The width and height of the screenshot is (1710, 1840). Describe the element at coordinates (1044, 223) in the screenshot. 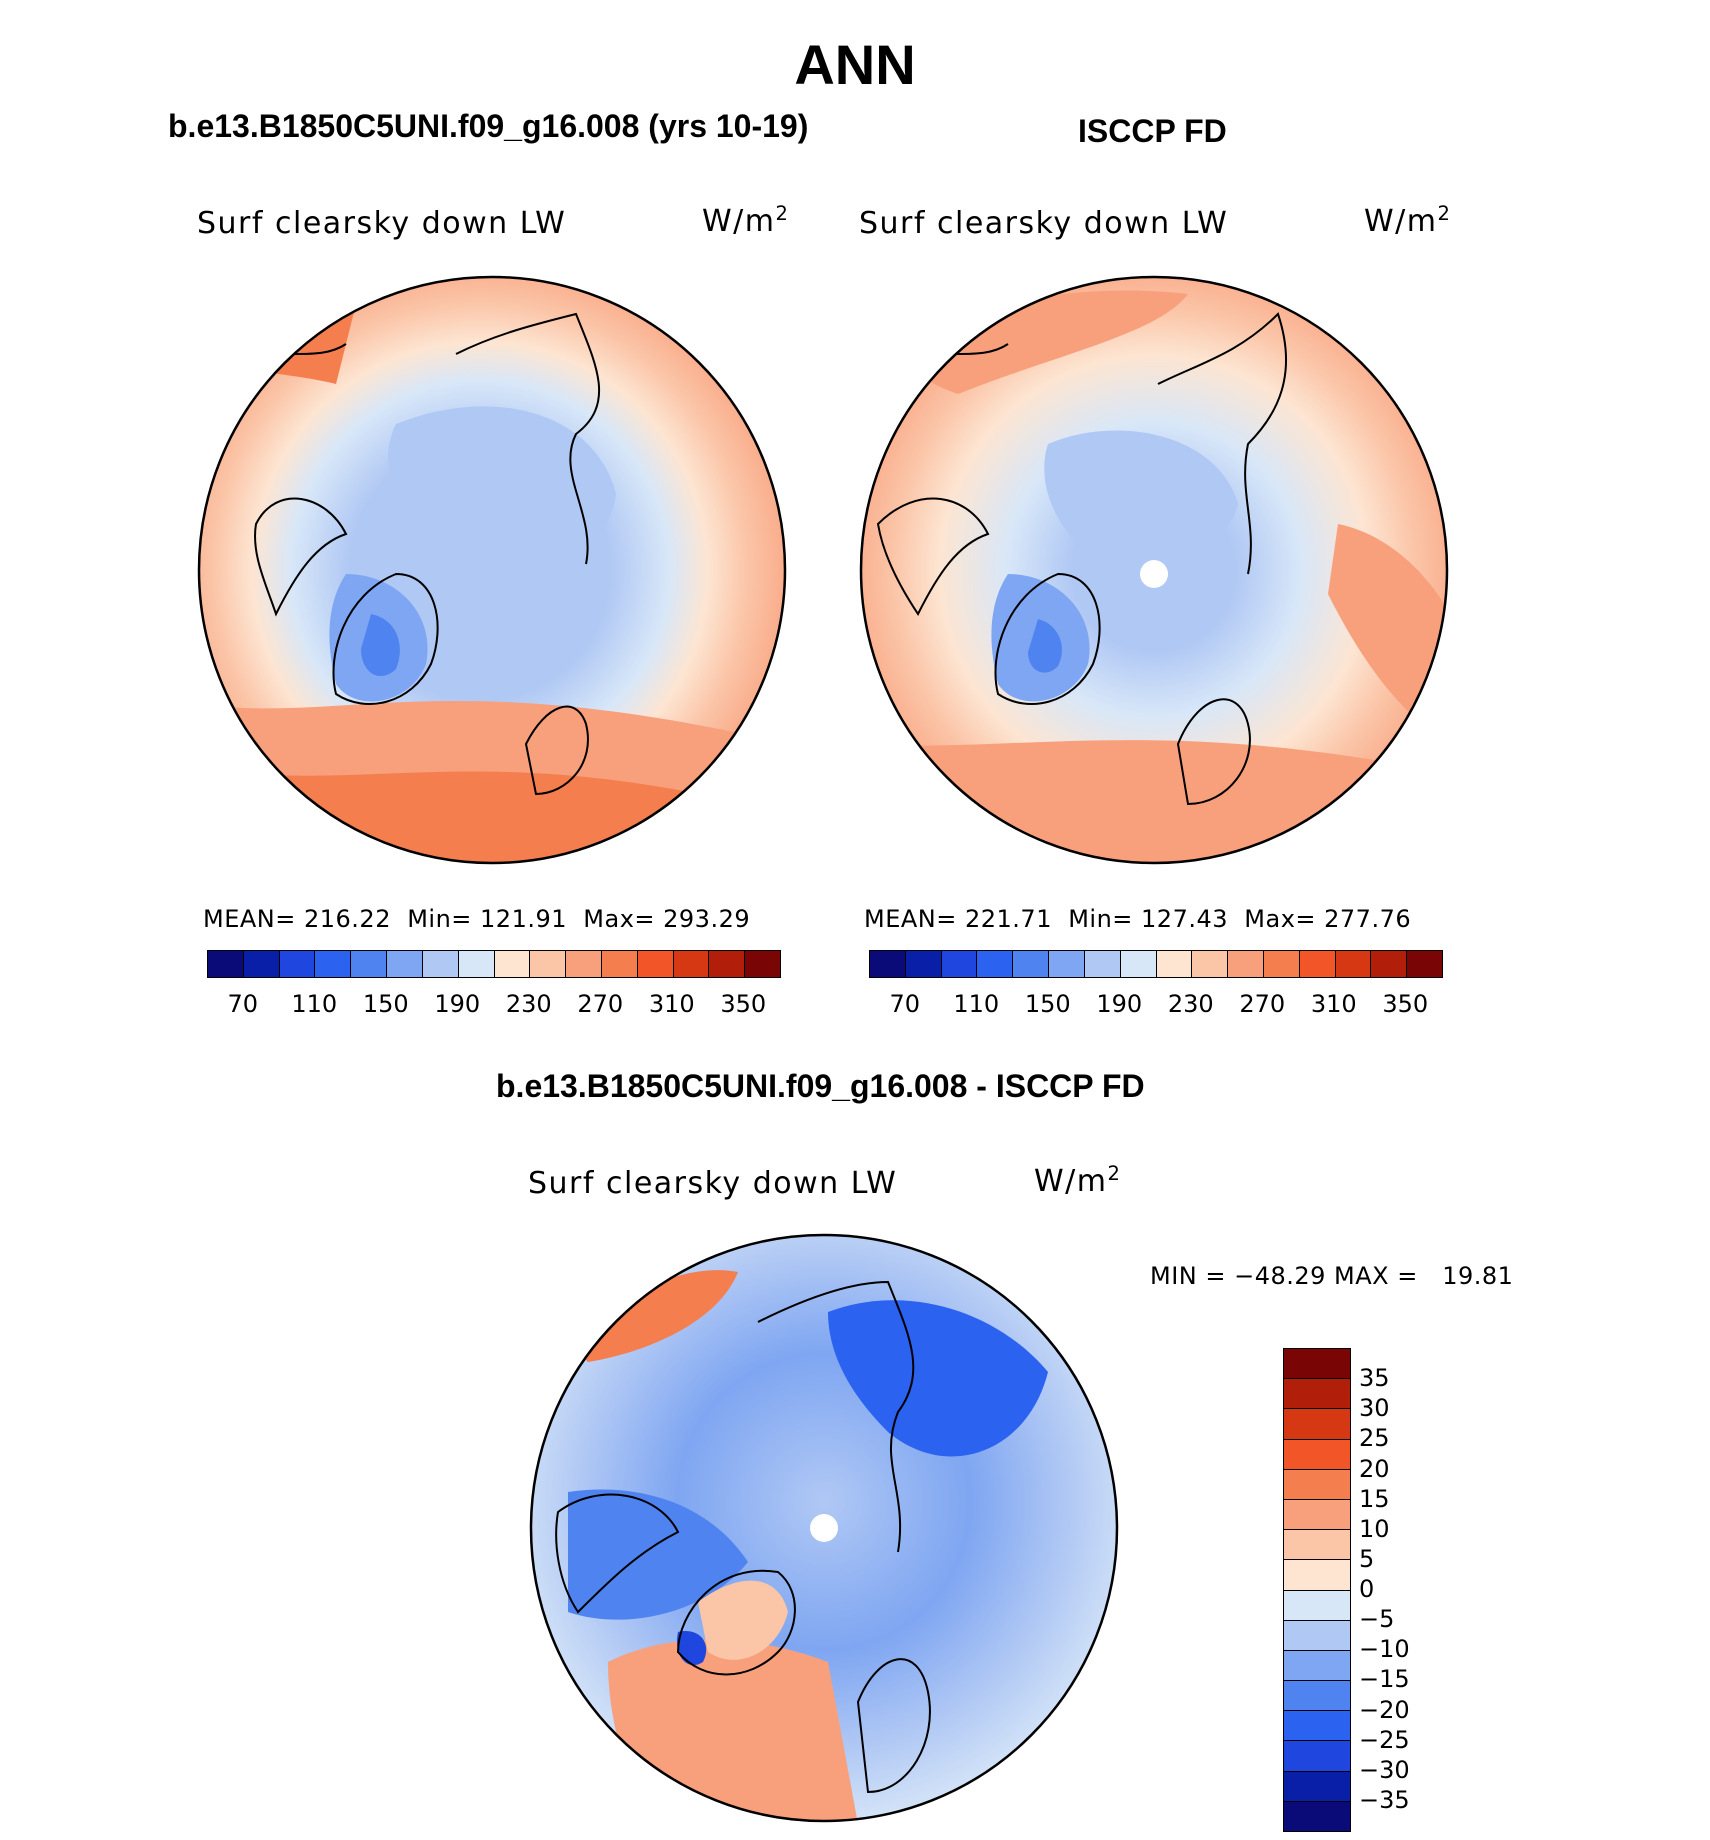

I see `obs-var-label: Surf clearsky down LW` at that location.